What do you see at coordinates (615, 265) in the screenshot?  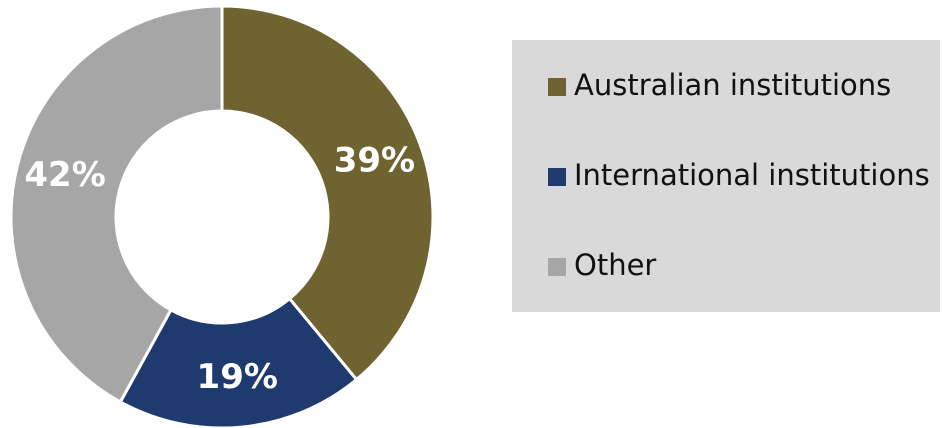 I see `legend-label: Other` at bounding box center [615, 265].